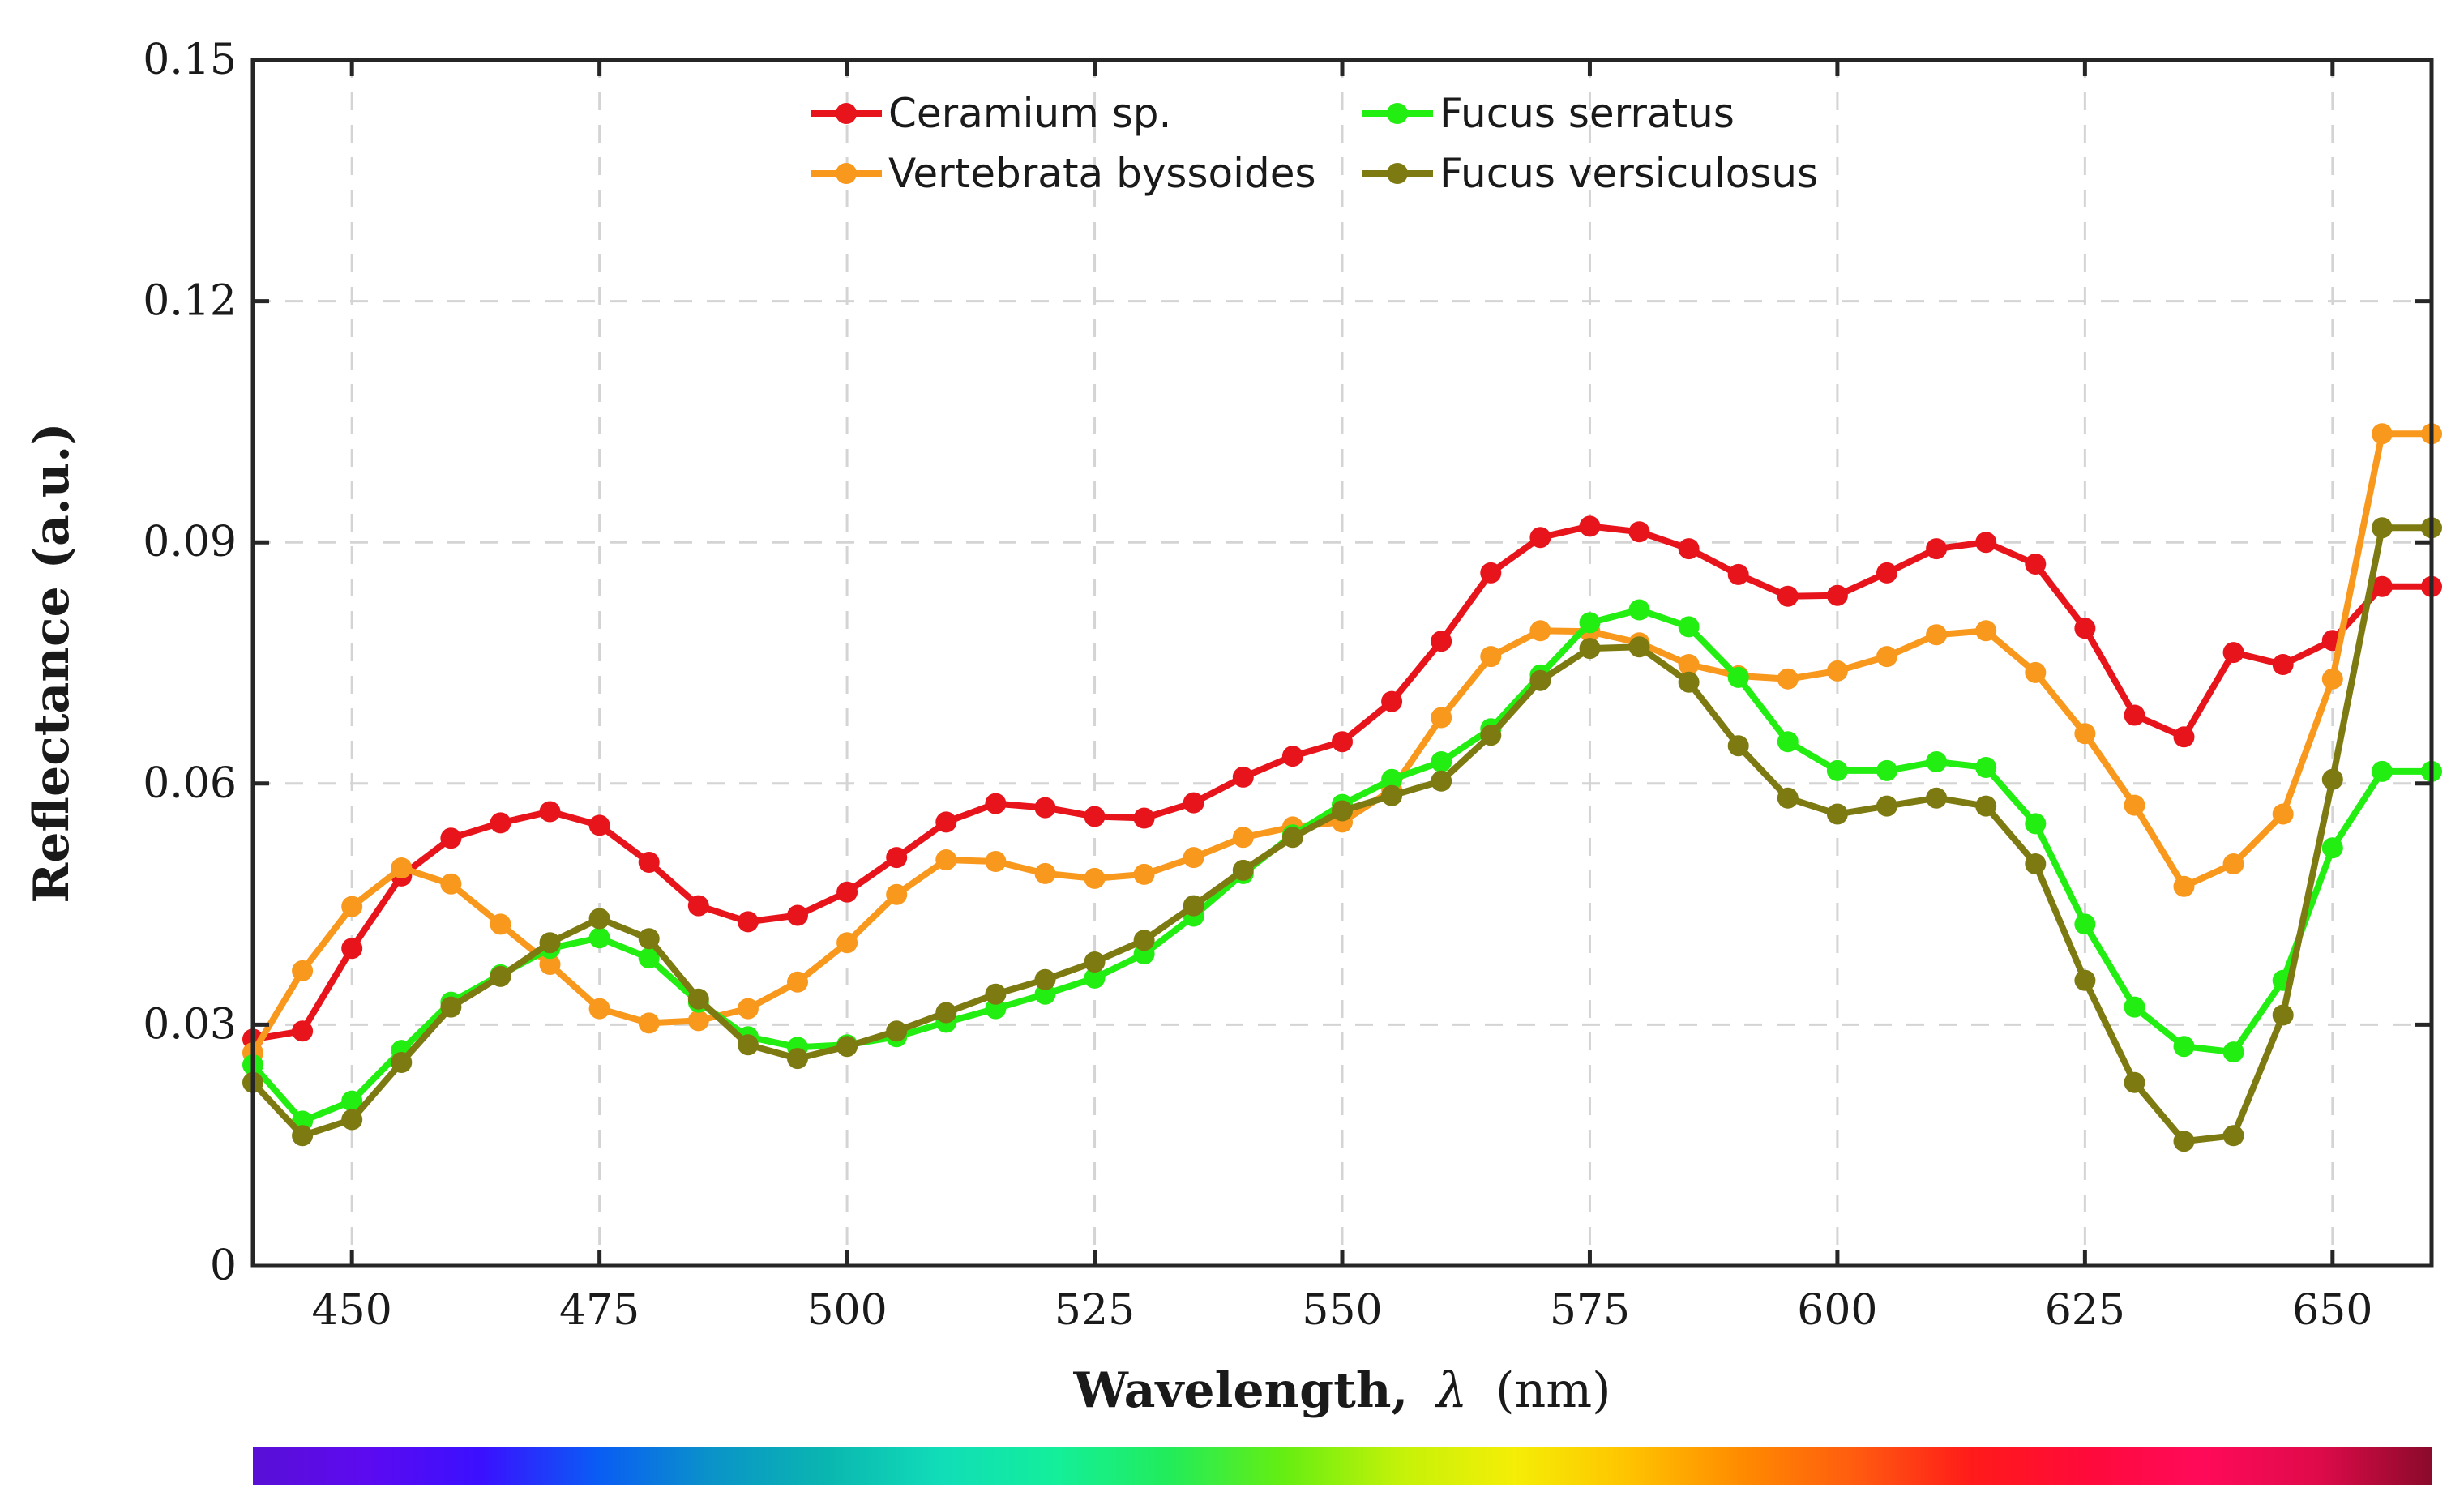 The height and width of the screenshot is (1509, 2464). Describe the element at coordinates (847, 1310) in the screenshot. I see `x-tick-label: 500` at that location.